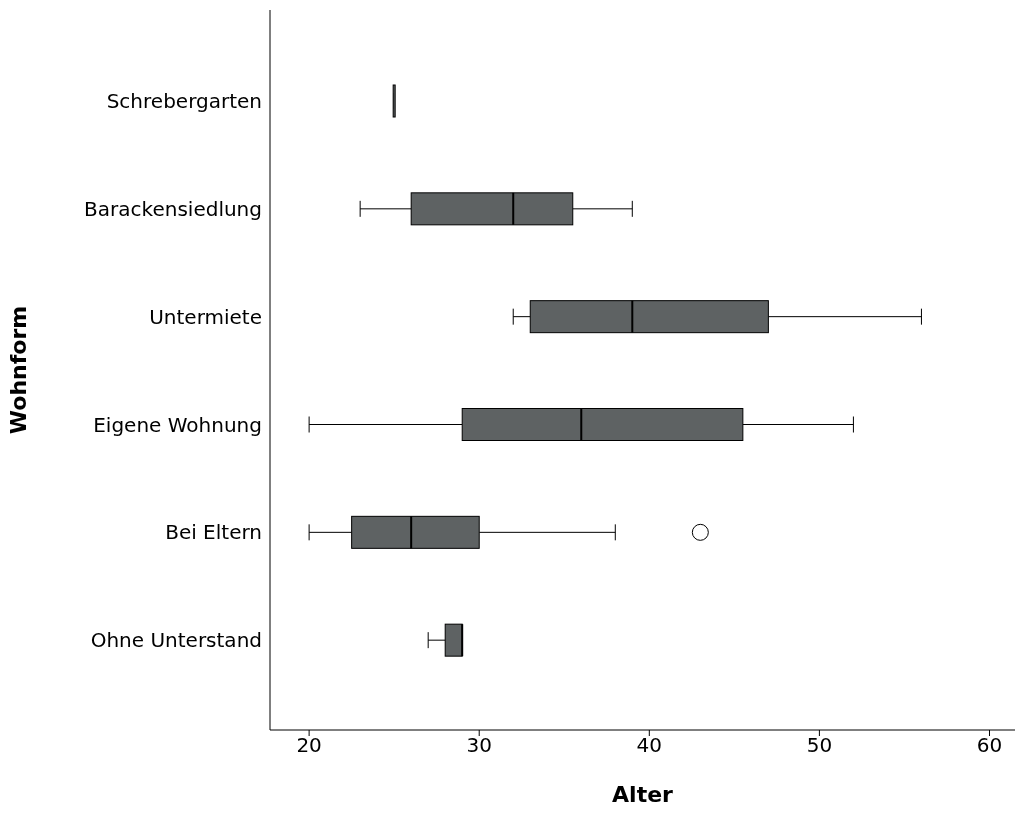 The width and height of the screenshot is (1019, 817). I want to click on x-tick-label: 30, so click(479, 745).